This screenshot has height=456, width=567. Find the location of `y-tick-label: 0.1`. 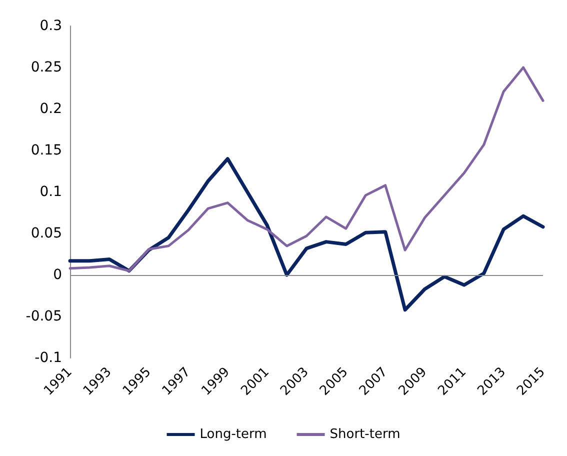

y-tick-label: 0.1 is located at coordinates (51, 192).